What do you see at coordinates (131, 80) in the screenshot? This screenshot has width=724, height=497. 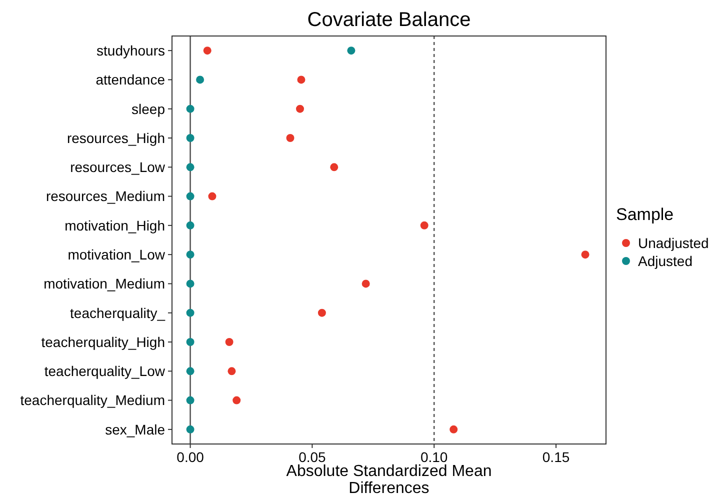 I see `y-tick-label: attendance` at bounding box center [131, 80].